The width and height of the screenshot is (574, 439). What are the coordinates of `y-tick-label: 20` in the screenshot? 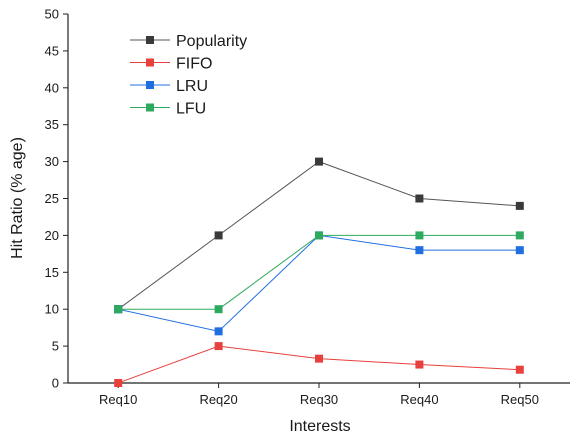 It's located at (52, 235).